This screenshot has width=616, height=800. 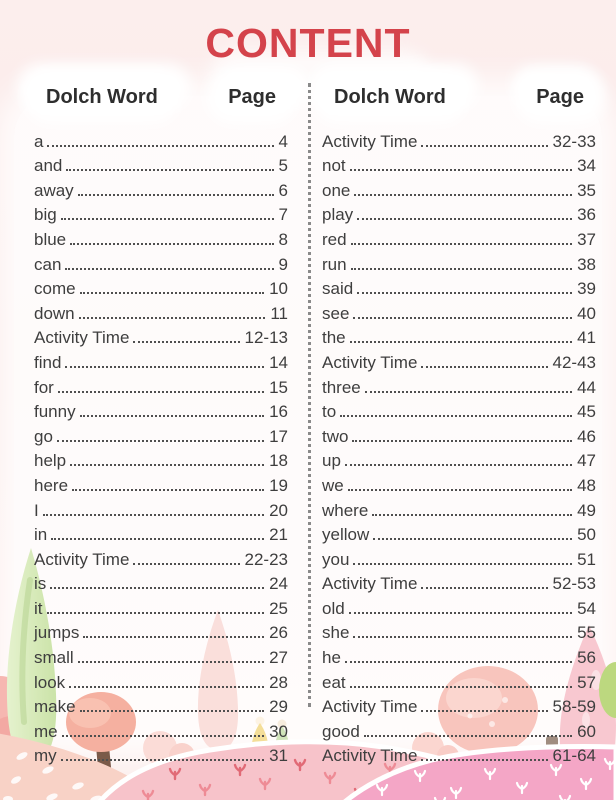 What do you see at coordinates (329, 412) in the screenshot?
I see `toc-word: to` at bounding box center [329, 412].